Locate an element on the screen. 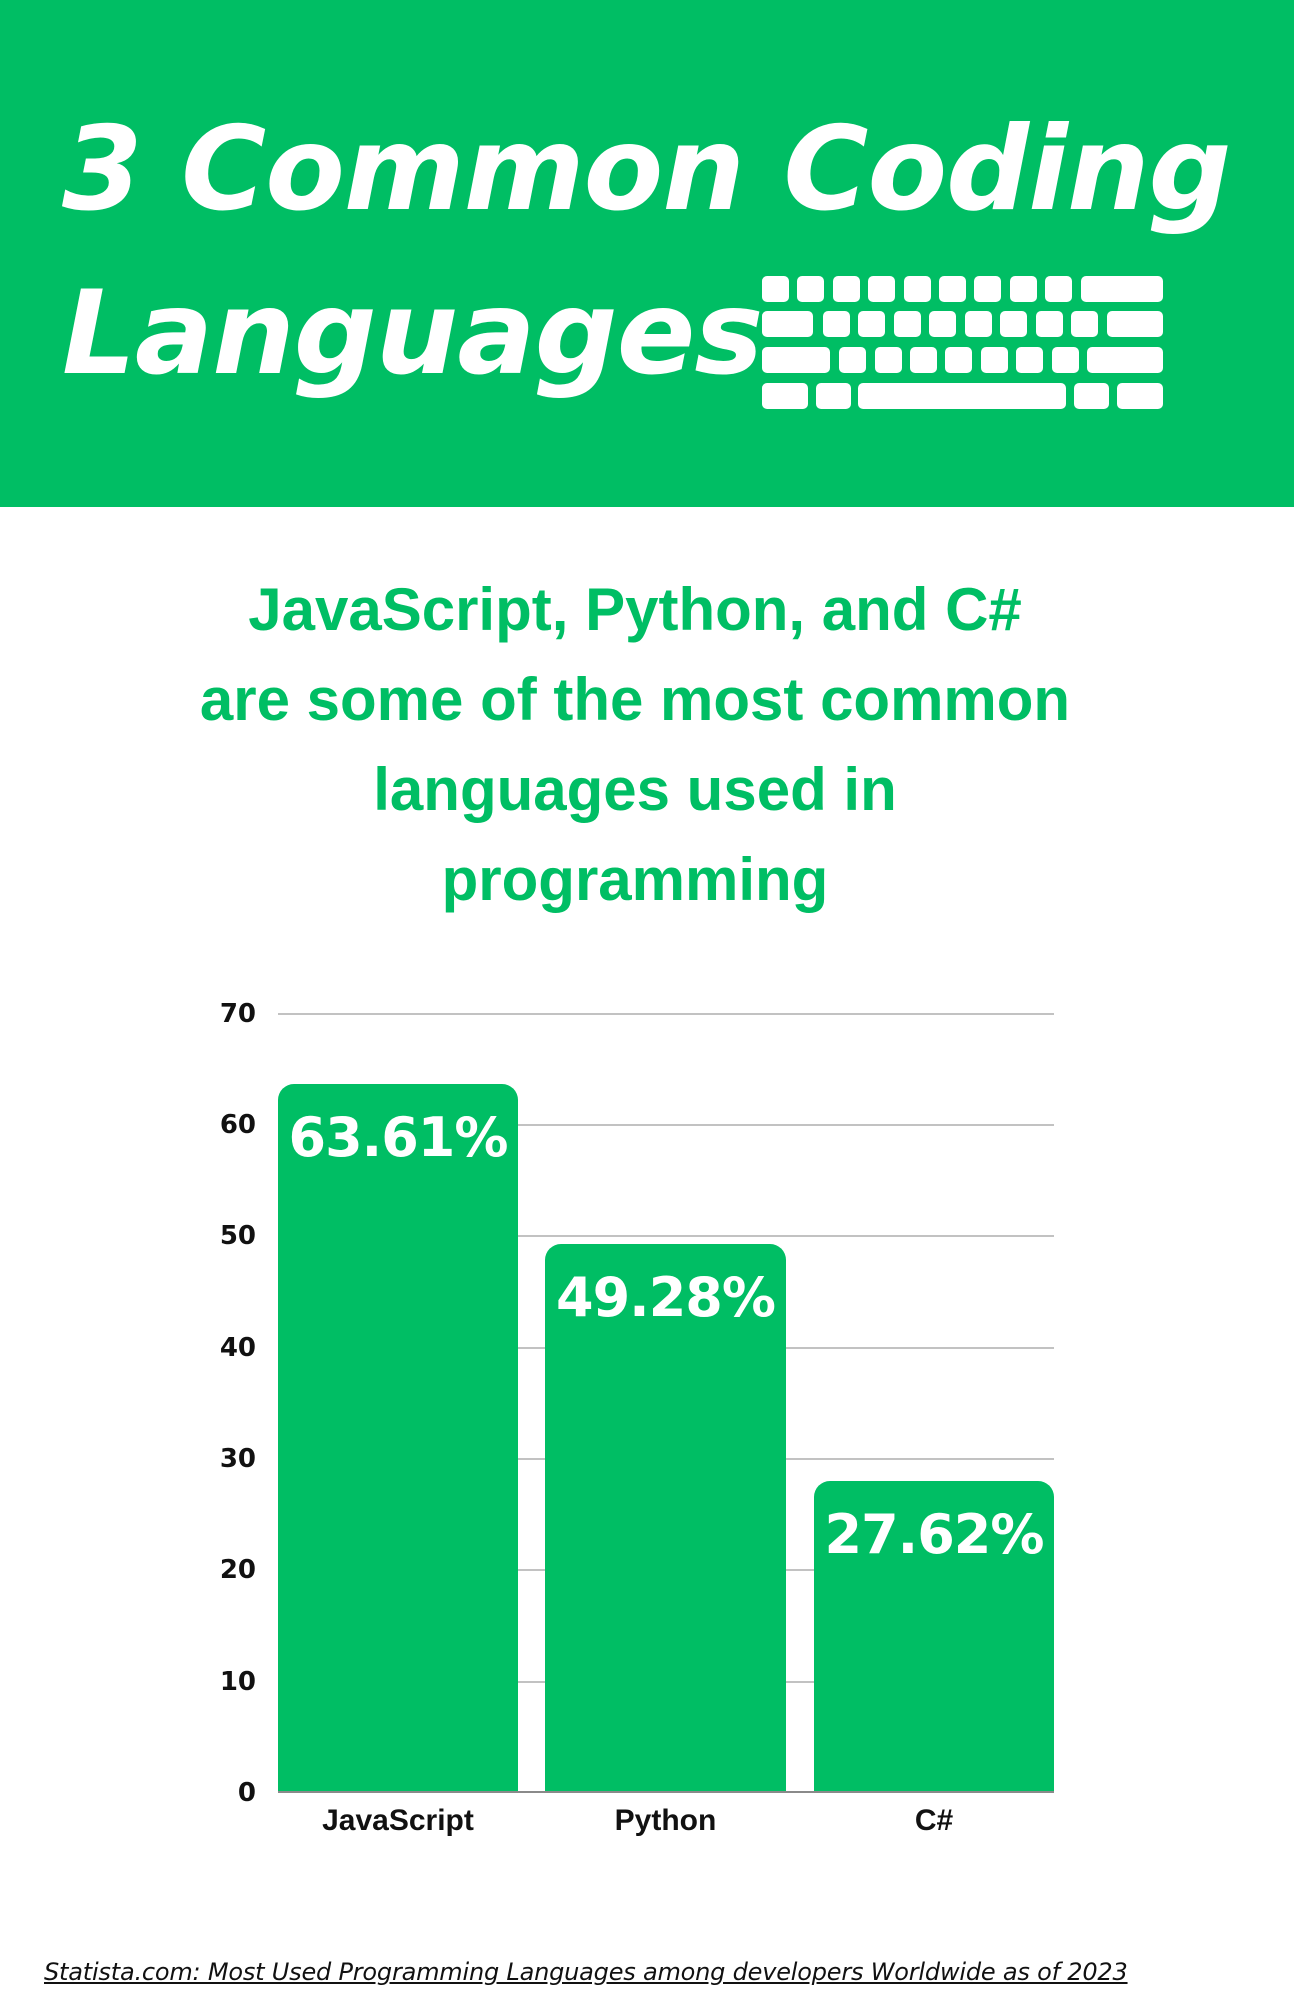 Image resolution: width=1294 pixels, height=2000 pixels. page-title-line-1: 3 Common Coding is located at coordinates (647, 169).